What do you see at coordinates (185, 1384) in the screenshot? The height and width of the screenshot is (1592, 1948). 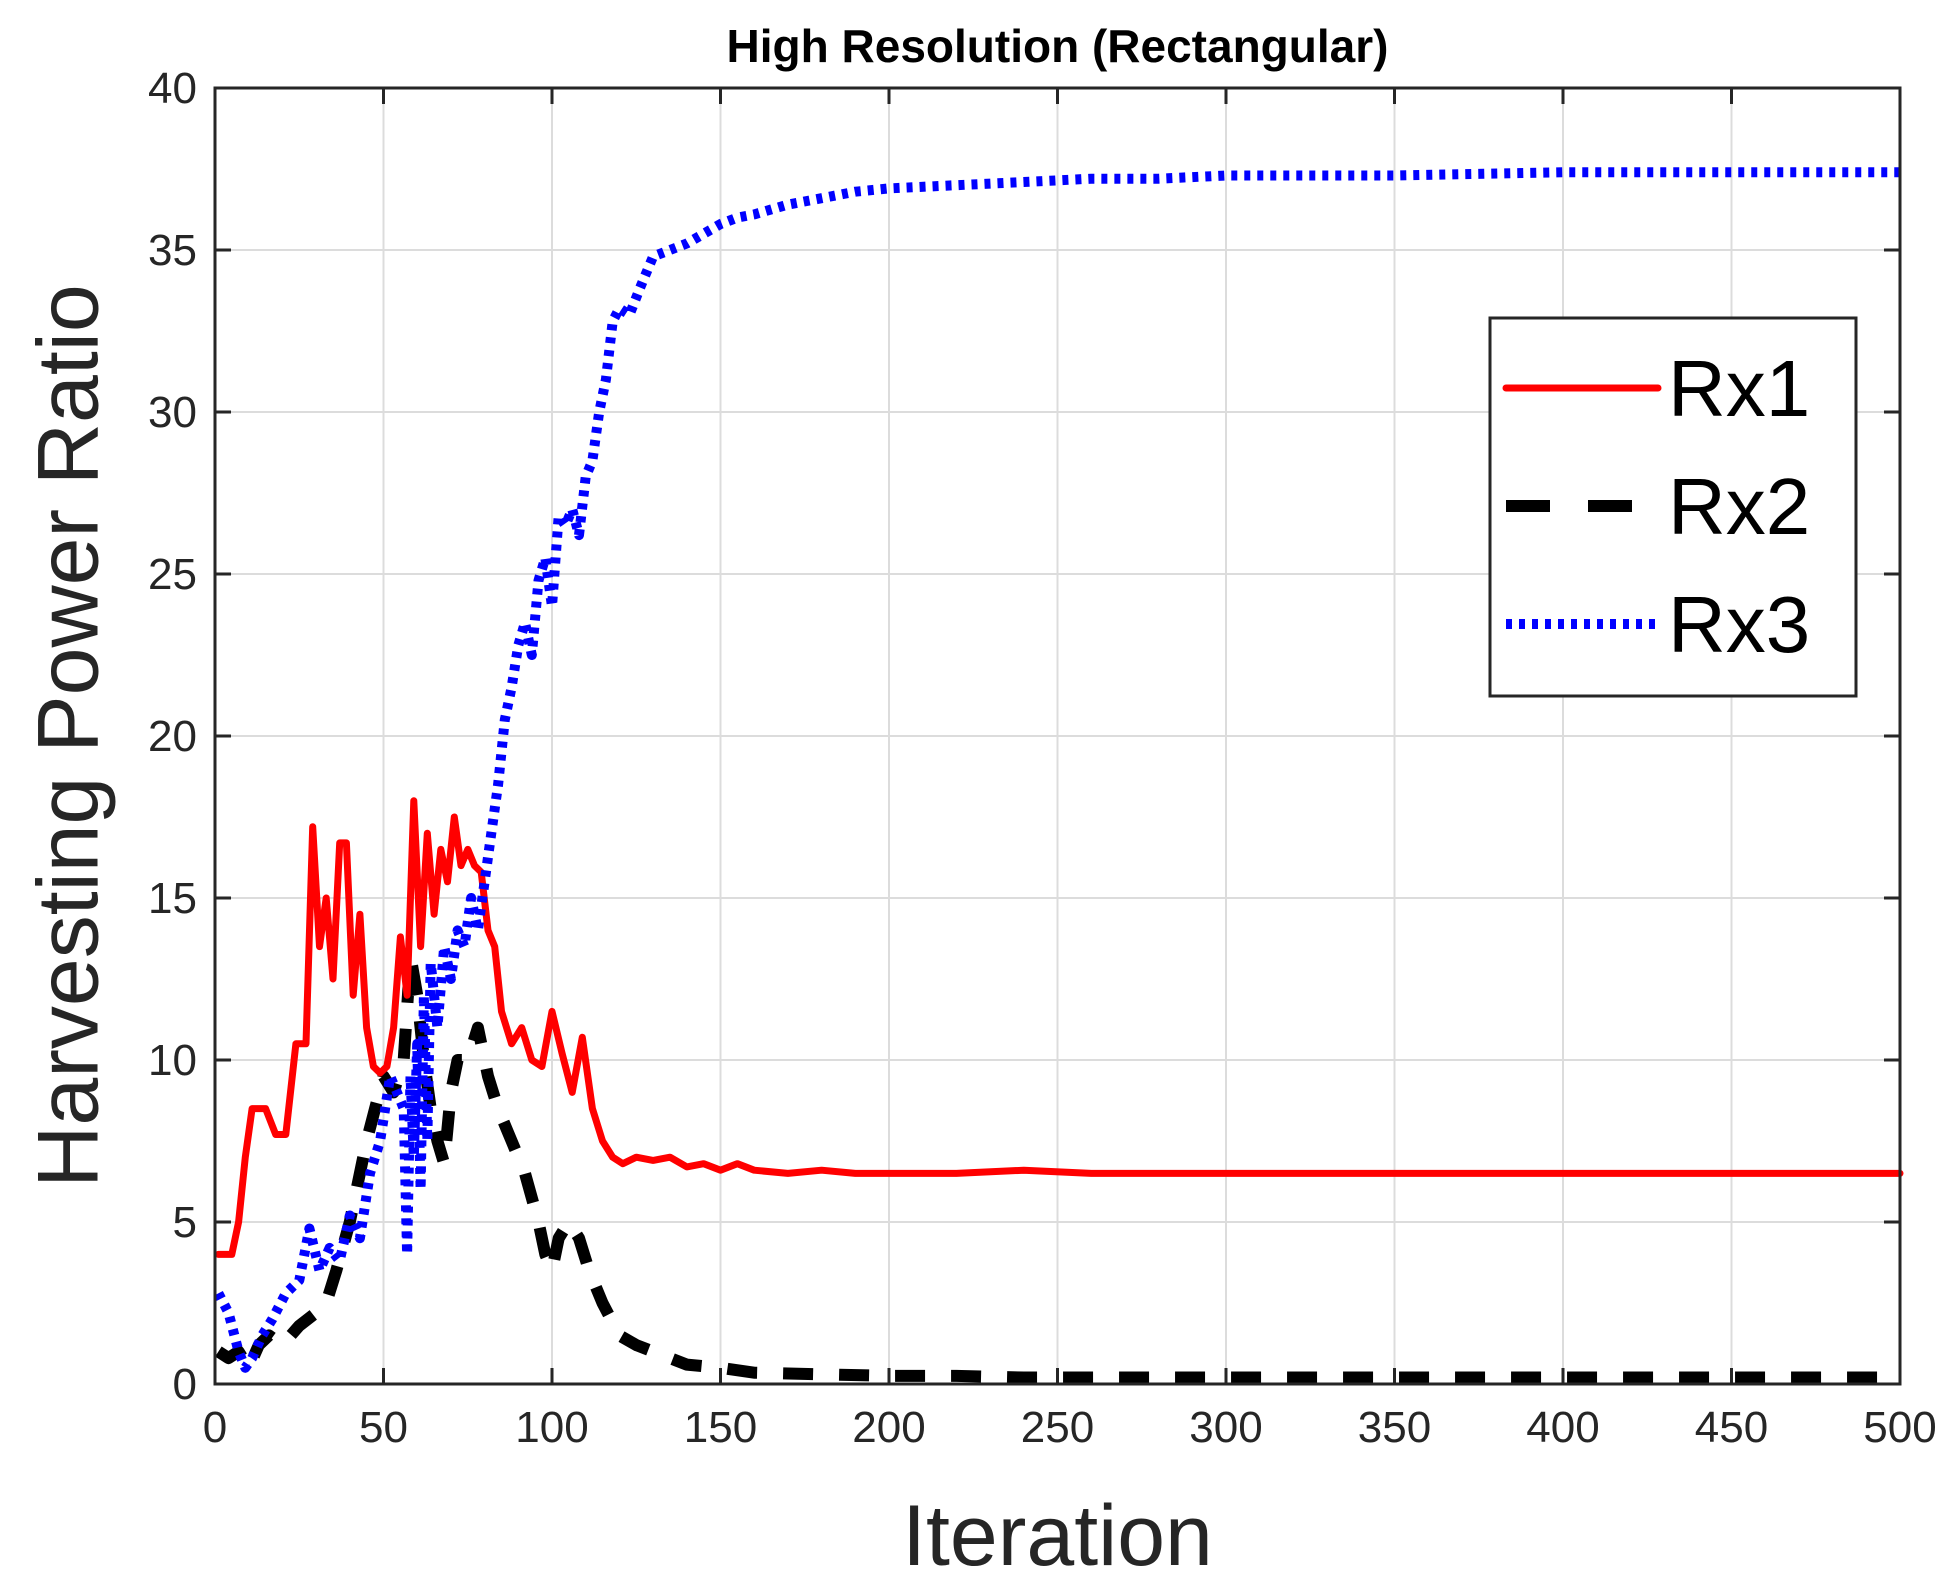 I see `y-tick-label: 0` at bounding box center [185, 1384].